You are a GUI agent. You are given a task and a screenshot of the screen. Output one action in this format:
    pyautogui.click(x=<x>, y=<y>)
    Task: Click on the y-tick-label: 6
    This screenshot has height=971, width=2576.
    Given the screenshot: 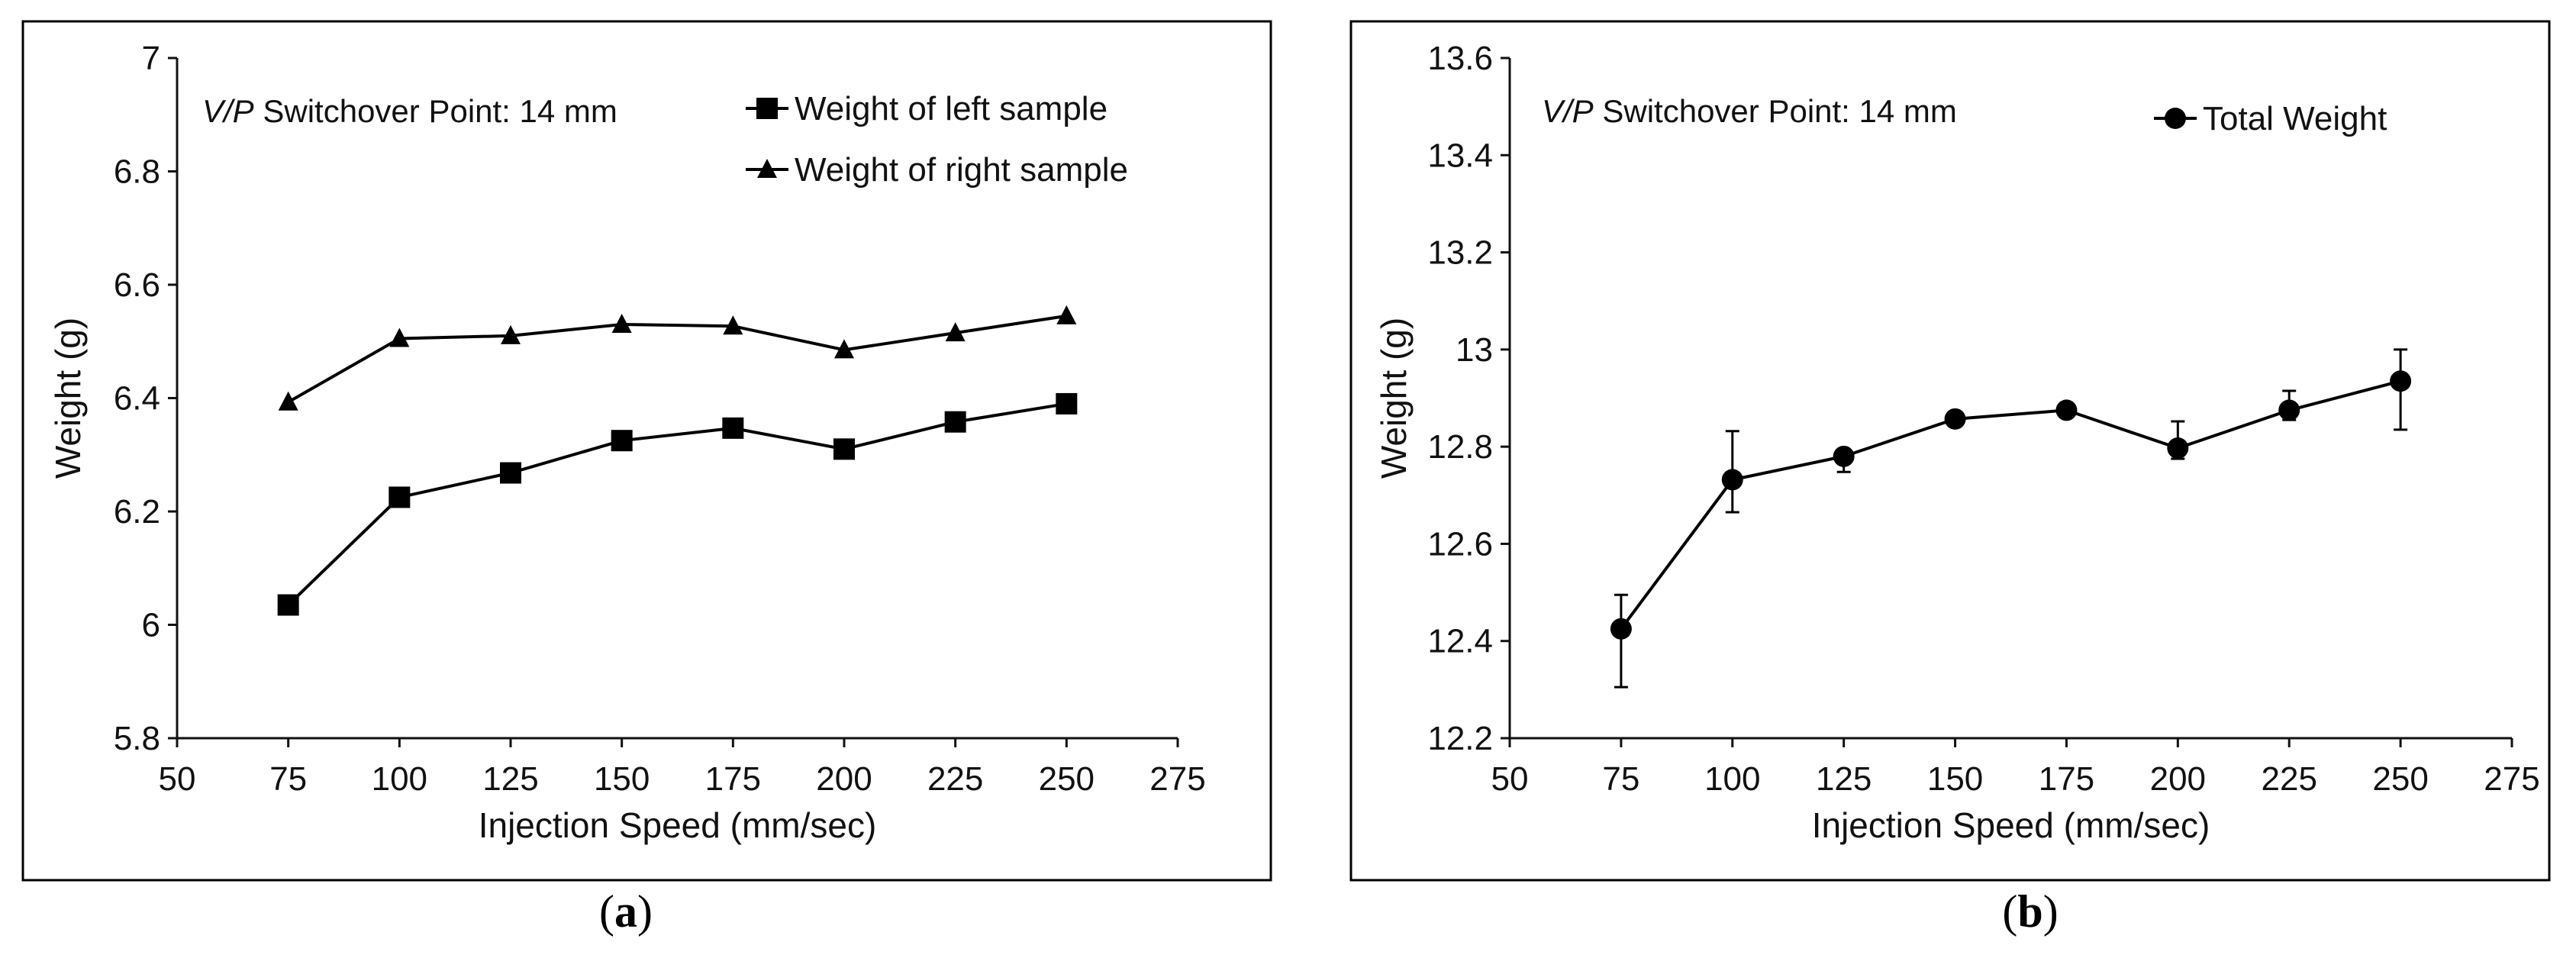 What is the action you would take?
    pyautogui.click(x=151, y=625)
    